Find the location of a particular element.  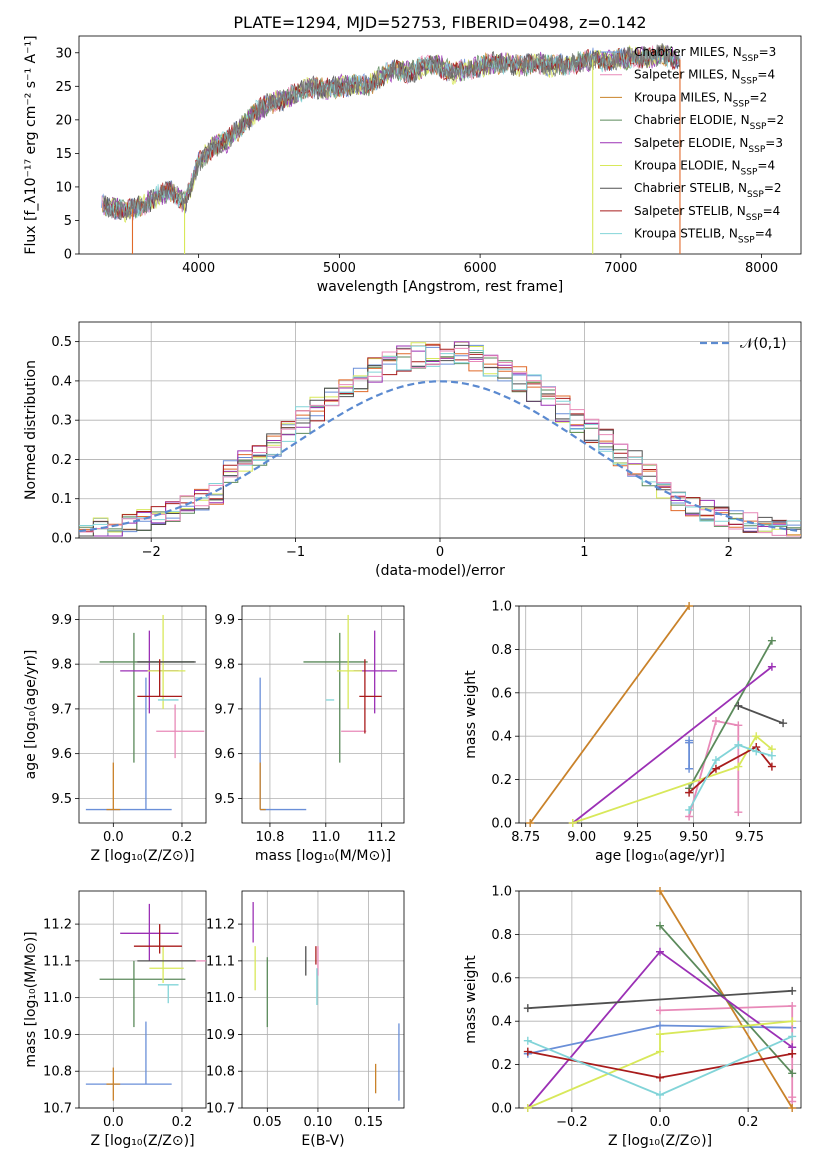

massweight-vs-age-frame is located at coordinates (660, 714).